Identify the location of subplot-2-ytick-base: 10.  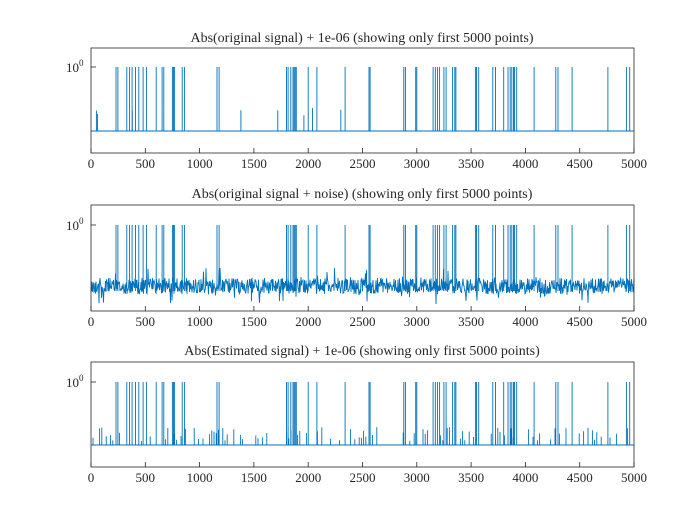
(72, 225).